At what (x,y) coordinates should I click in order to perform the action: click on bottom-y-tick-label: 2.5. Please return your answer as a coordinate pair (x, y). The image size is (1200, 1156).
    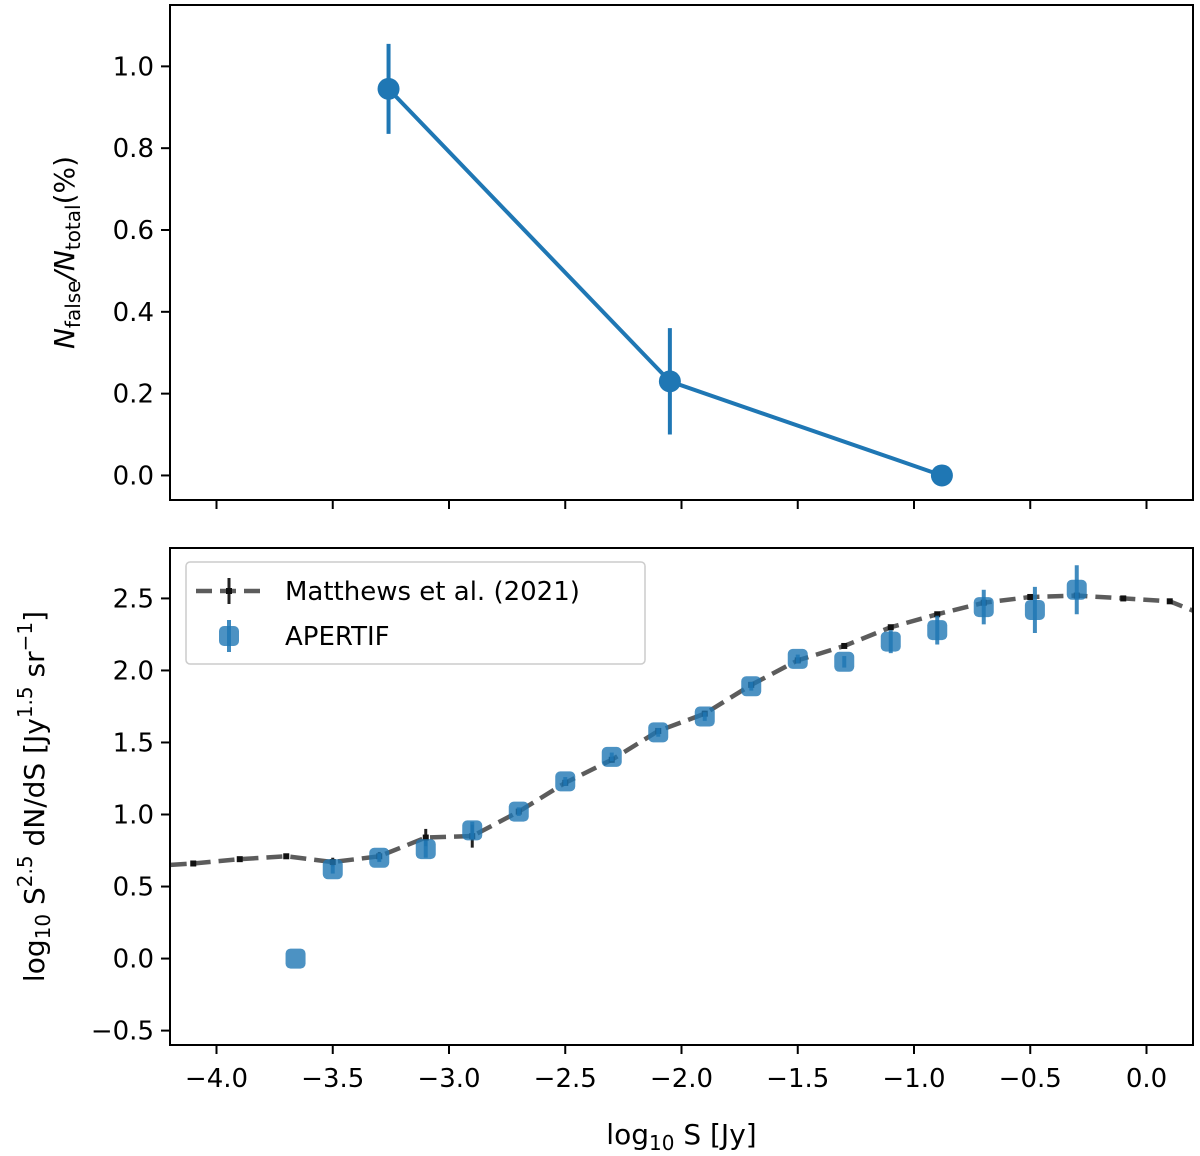
    Looking at the image, I should click on (133, 599).